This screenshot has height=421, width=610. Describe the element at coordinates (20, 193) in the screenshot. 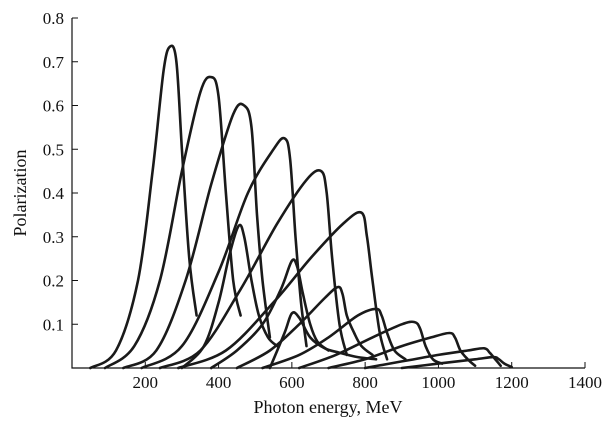

I see `y-axis-title: Polarization` at that location.